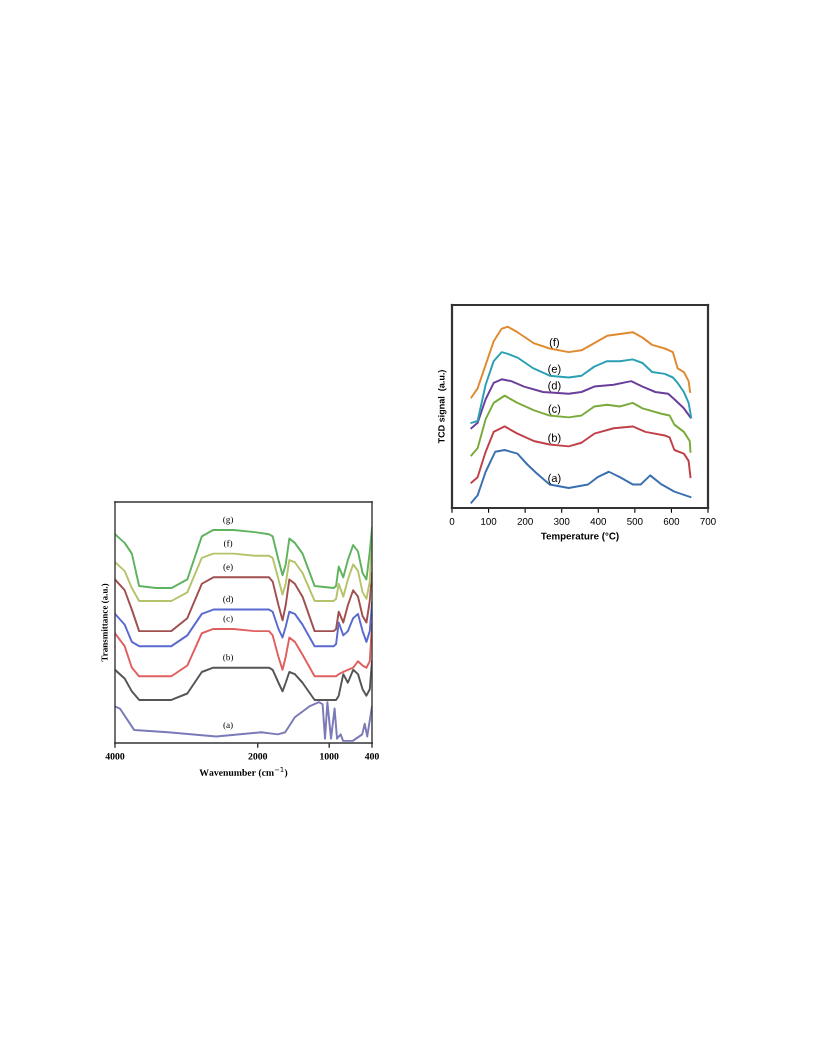  I want to click on x-tick-label: 100, so click(489, 521).